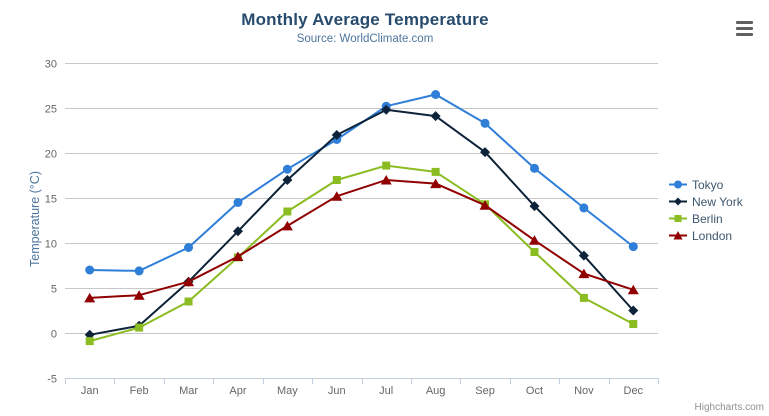 The width and height of the screenshot is (769, 416). I want to click on y-axis-label: 0, so click(54, 335).